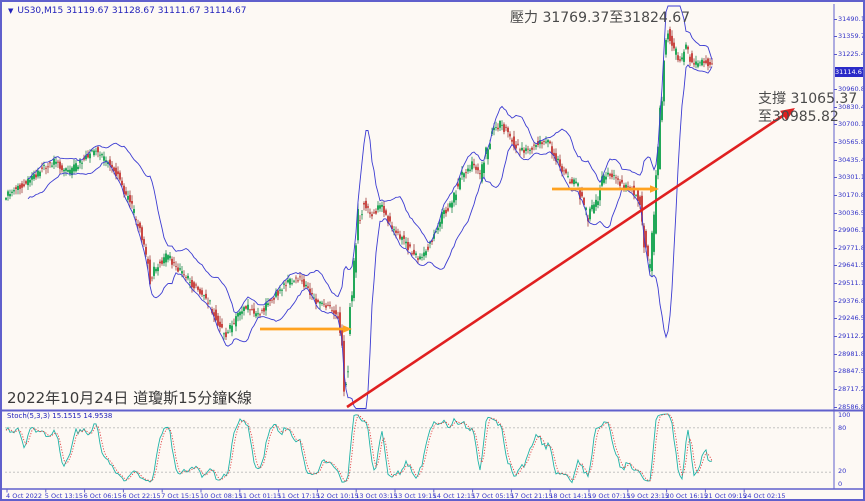 The image size is (865, 501). I want to click on time-axis-label: 11 Oct 17:15, so click(298, 496).